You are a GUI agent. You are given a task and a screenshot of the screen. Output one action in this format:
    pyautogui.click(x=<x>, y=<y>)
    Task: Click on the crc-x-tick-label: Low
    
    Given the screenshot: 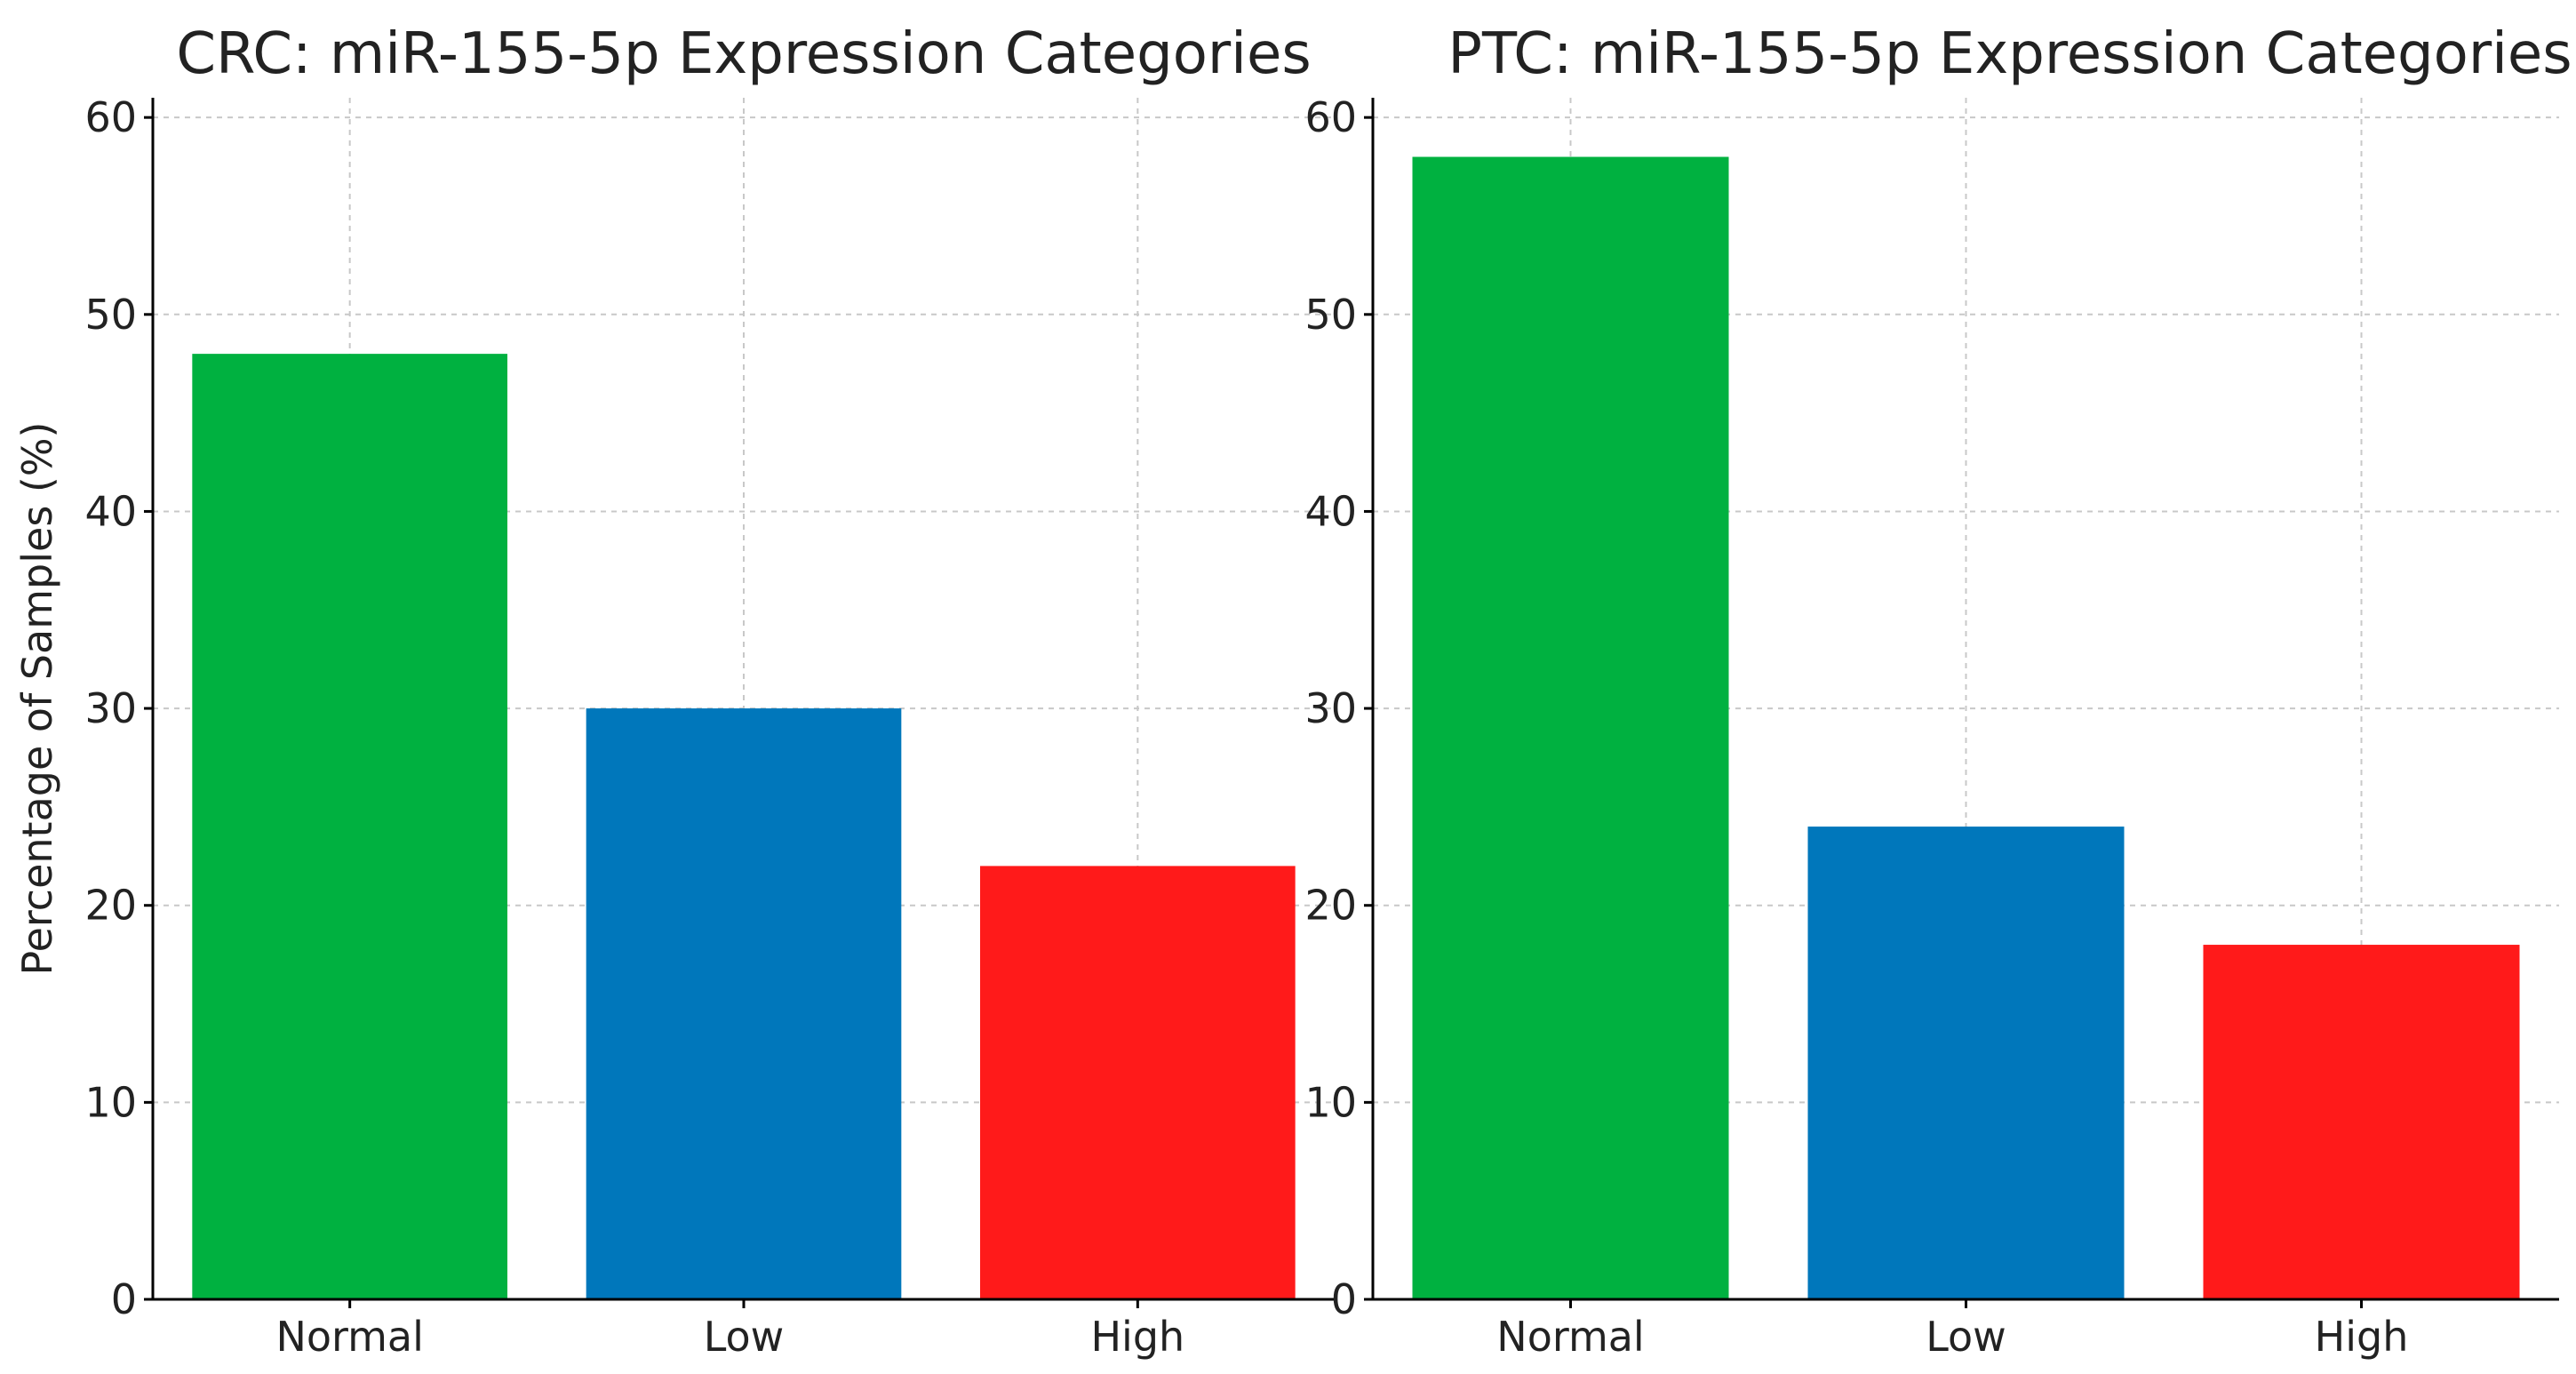 What is the action you would take?
    pyautogui.click(x=745, y=1337)
    